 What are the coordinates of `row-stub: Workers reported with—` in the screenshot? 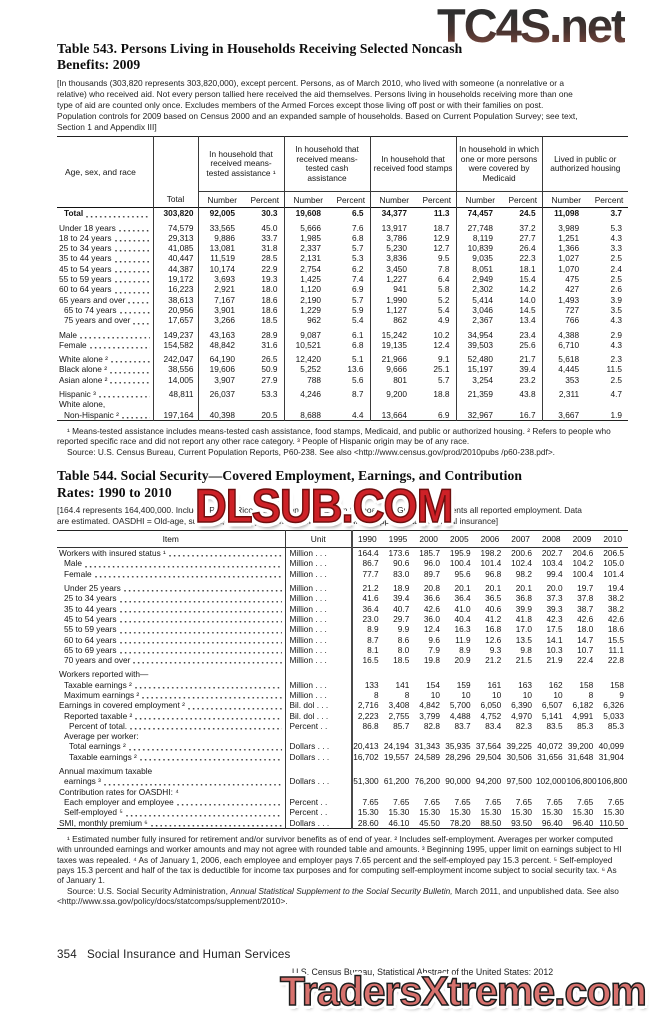 It's located at (172, 674).